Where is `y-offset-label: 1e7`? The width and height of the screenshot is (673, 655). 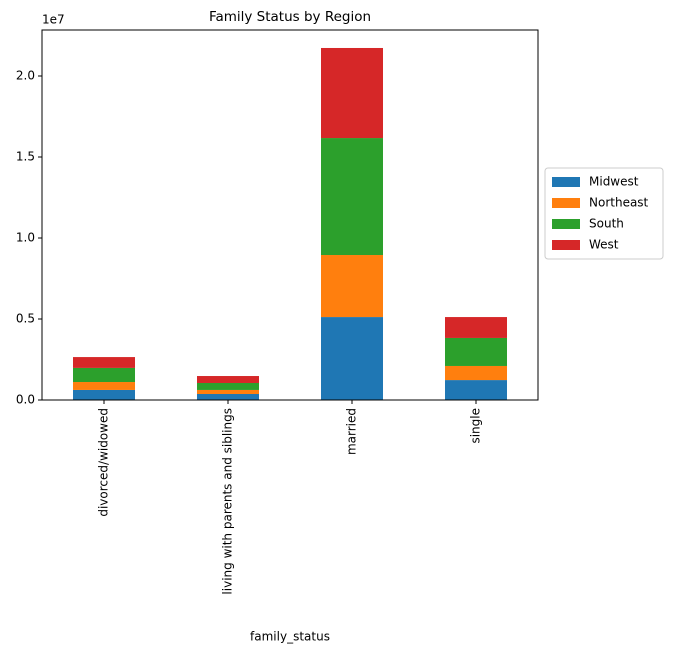 y-offset-label: 1e7 is located at coordinates (53, 20).